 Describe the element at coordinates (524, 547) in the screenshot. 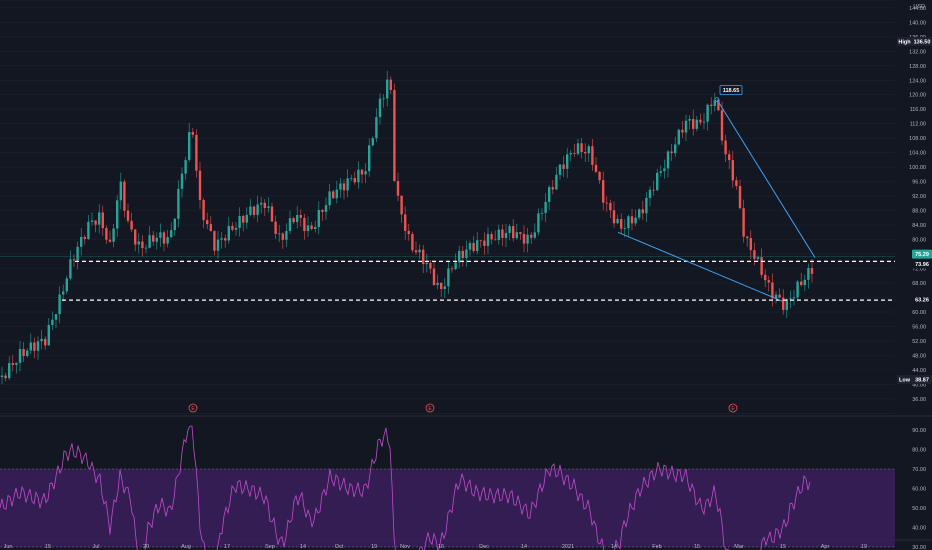

I see `time-tick-label: 14` at that location.